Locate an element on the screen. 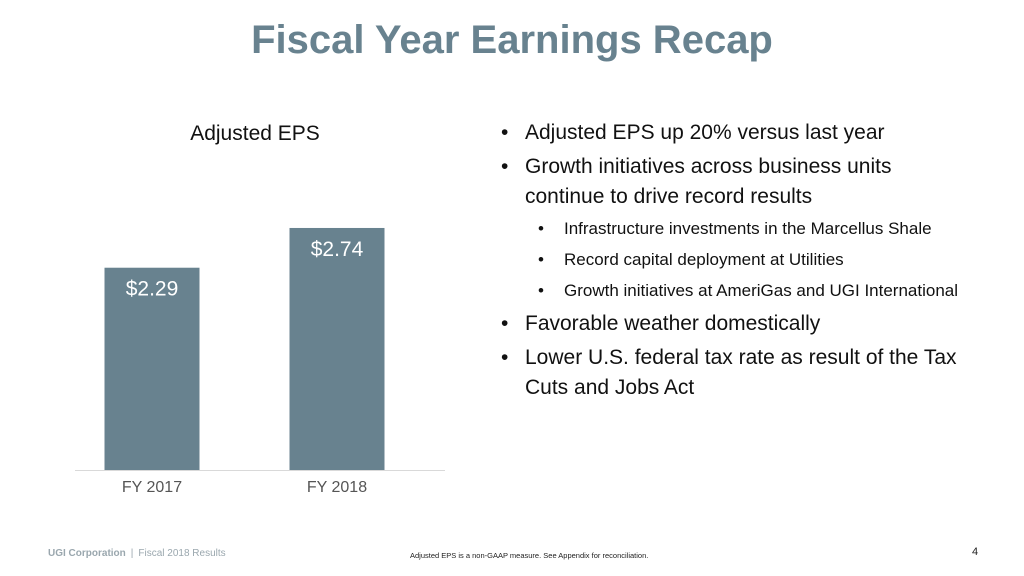 This screenshot has height=576, width=1024. page-number: 4 is located at coordinates (975, 552).